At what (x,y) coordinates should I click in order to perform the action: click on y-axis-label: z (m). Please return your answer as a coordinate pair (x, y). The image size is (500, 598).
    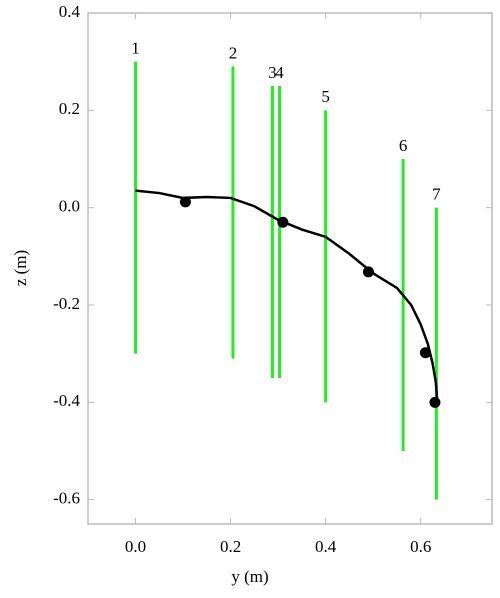
    Looking at the image, I should click on (20, 268).